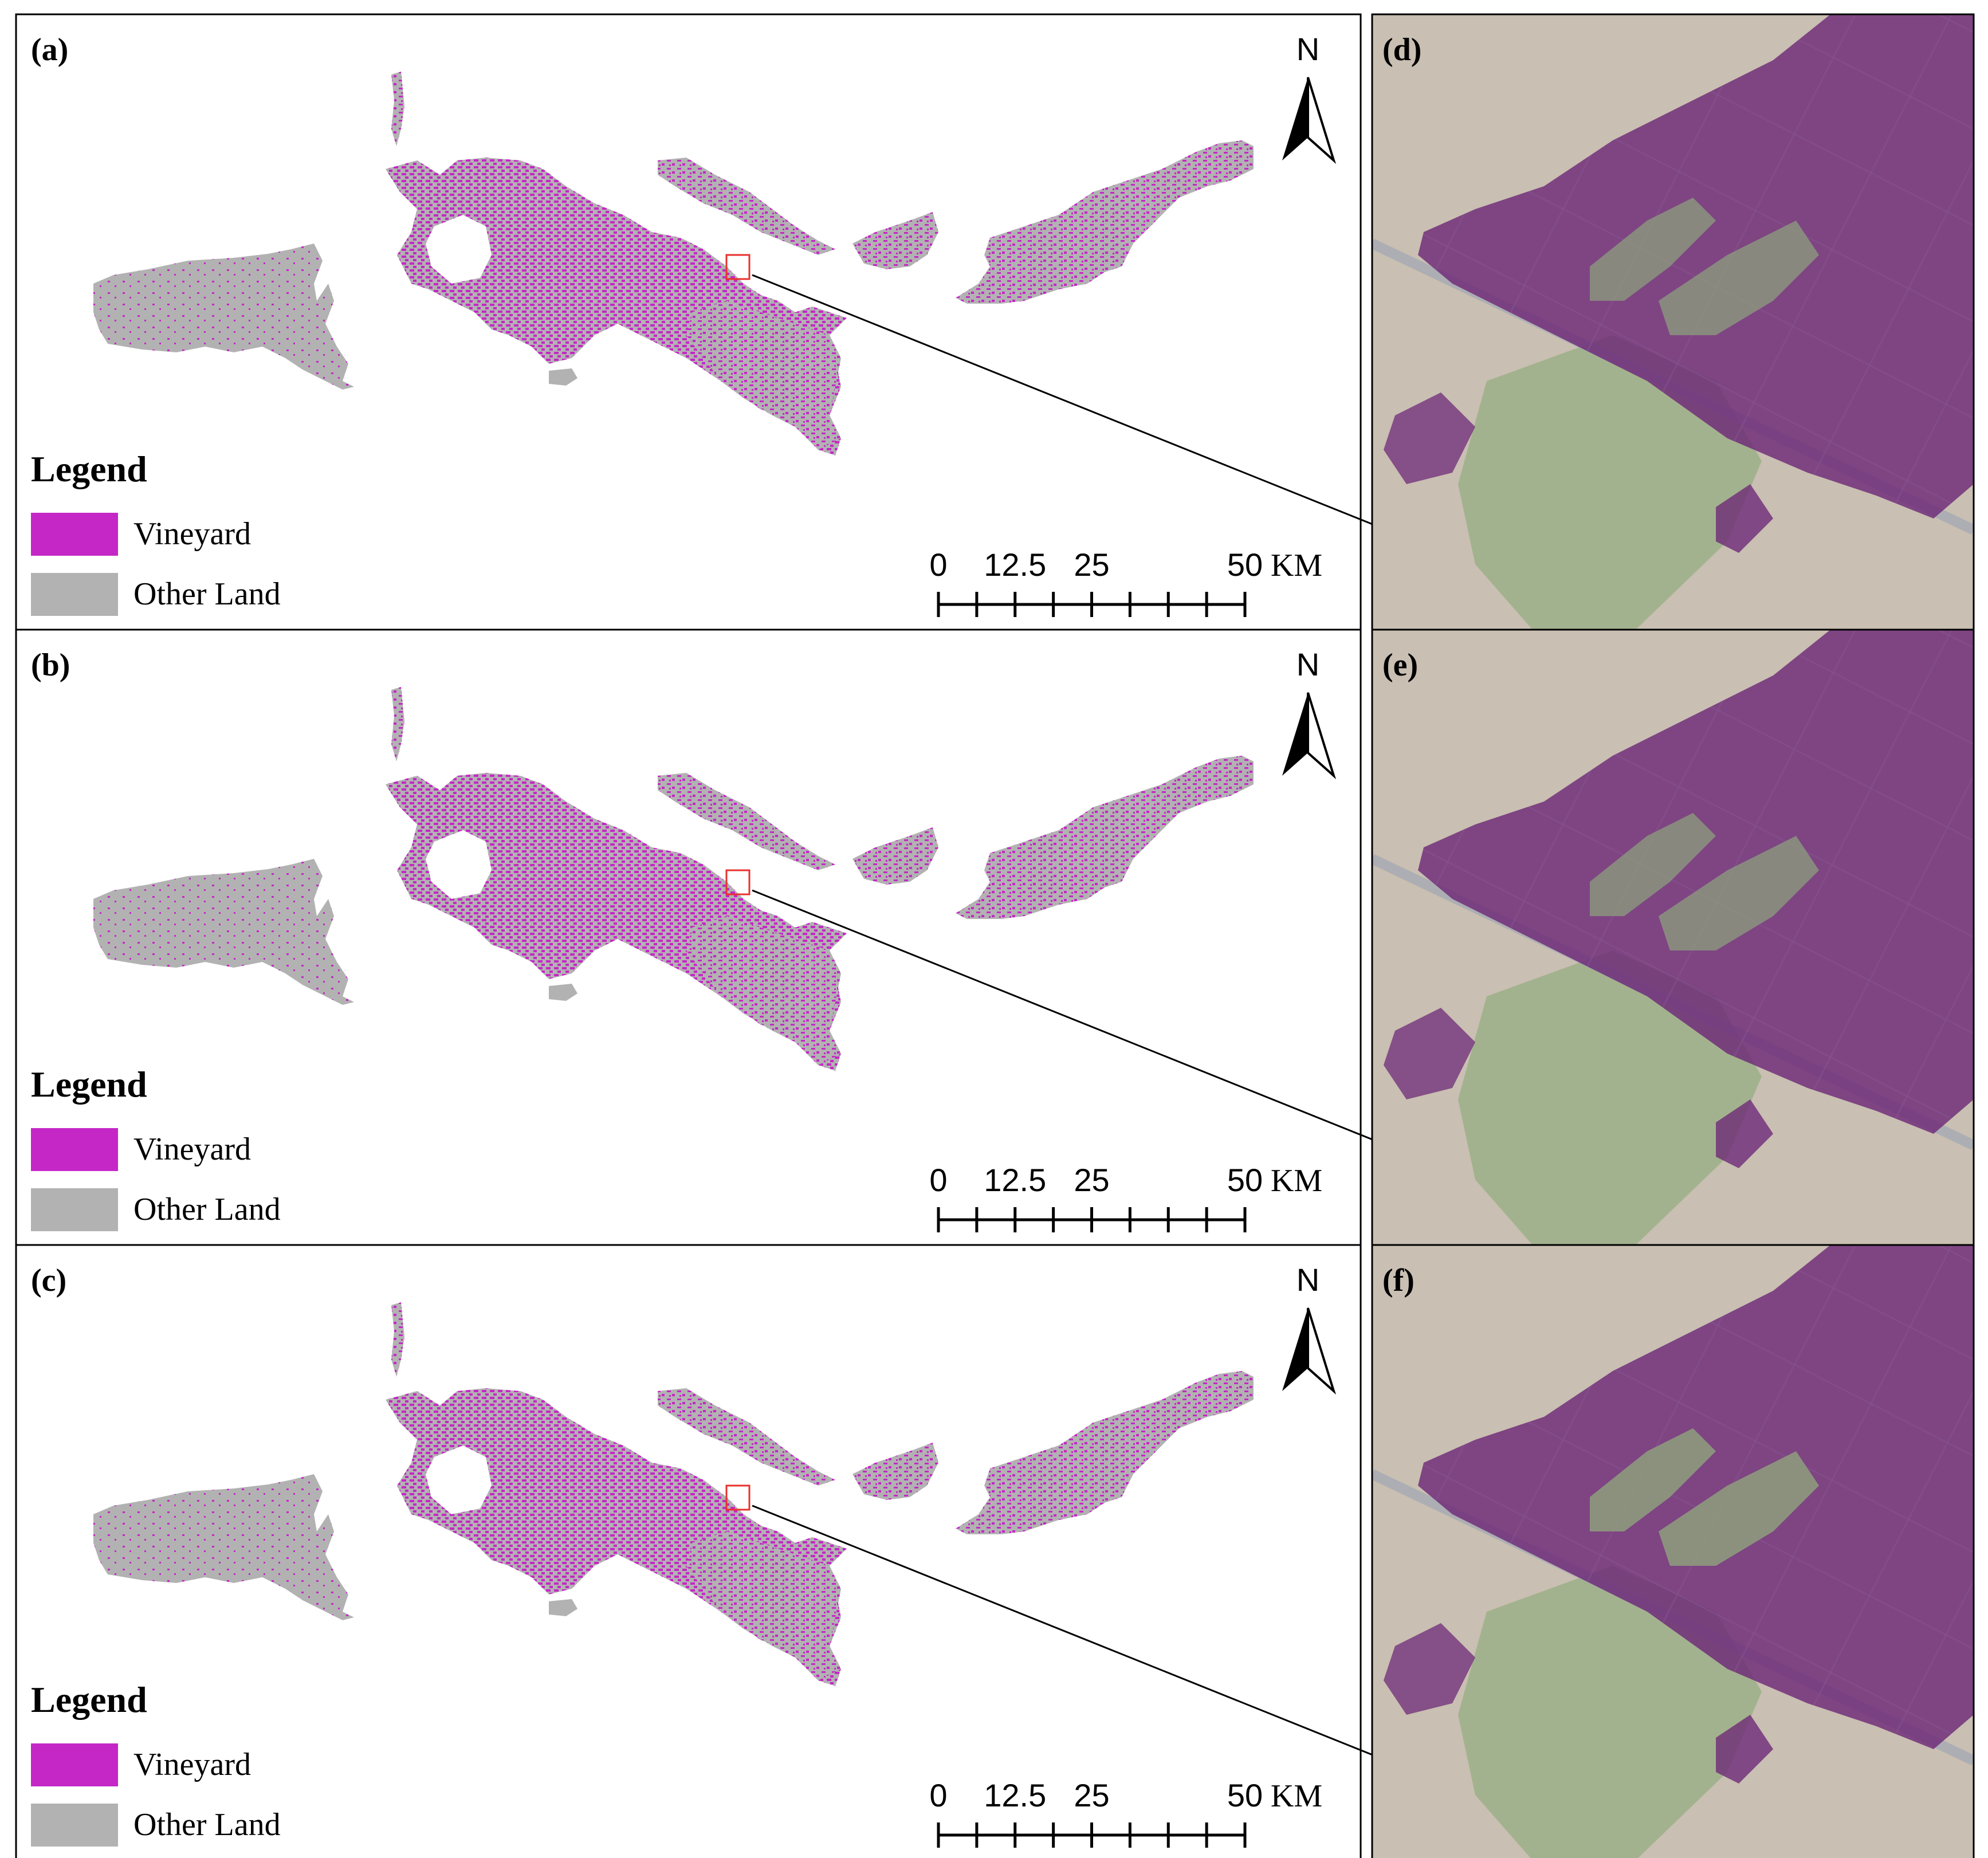  I want to click on panel-label: (e), so click(1400, 665).